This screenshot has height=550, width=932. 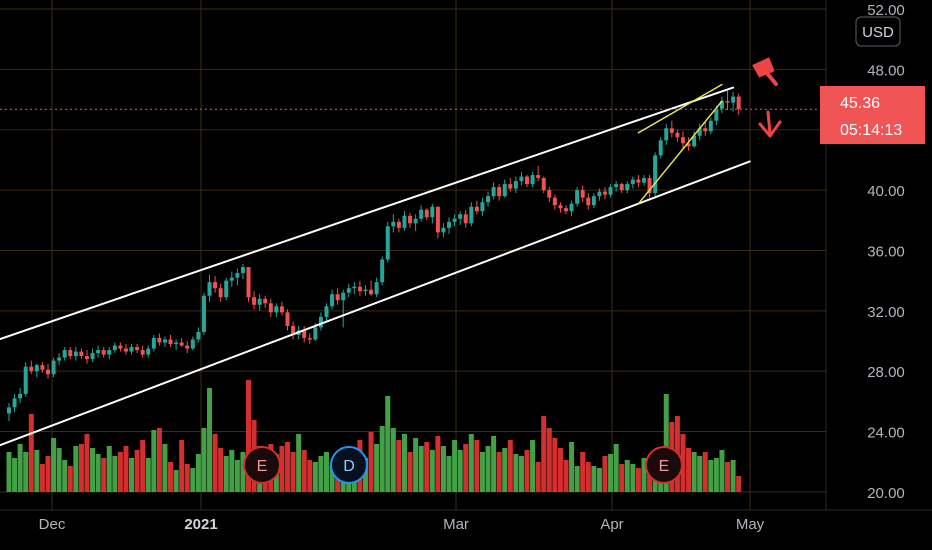 What do you see at coordinates (765, 71) in the screenshot?
I see `hammer-icon` at bounding box center [765, 71].